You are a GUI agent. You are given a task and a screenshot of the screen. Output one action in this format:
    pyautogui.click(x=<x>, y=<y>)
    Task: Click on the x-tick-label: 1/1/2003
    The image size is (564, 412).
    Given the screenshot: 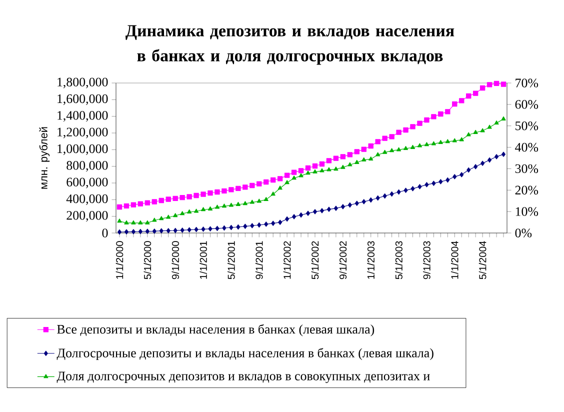 What is the action you would take?
    pyautogui.click(x=371, y=260)
    